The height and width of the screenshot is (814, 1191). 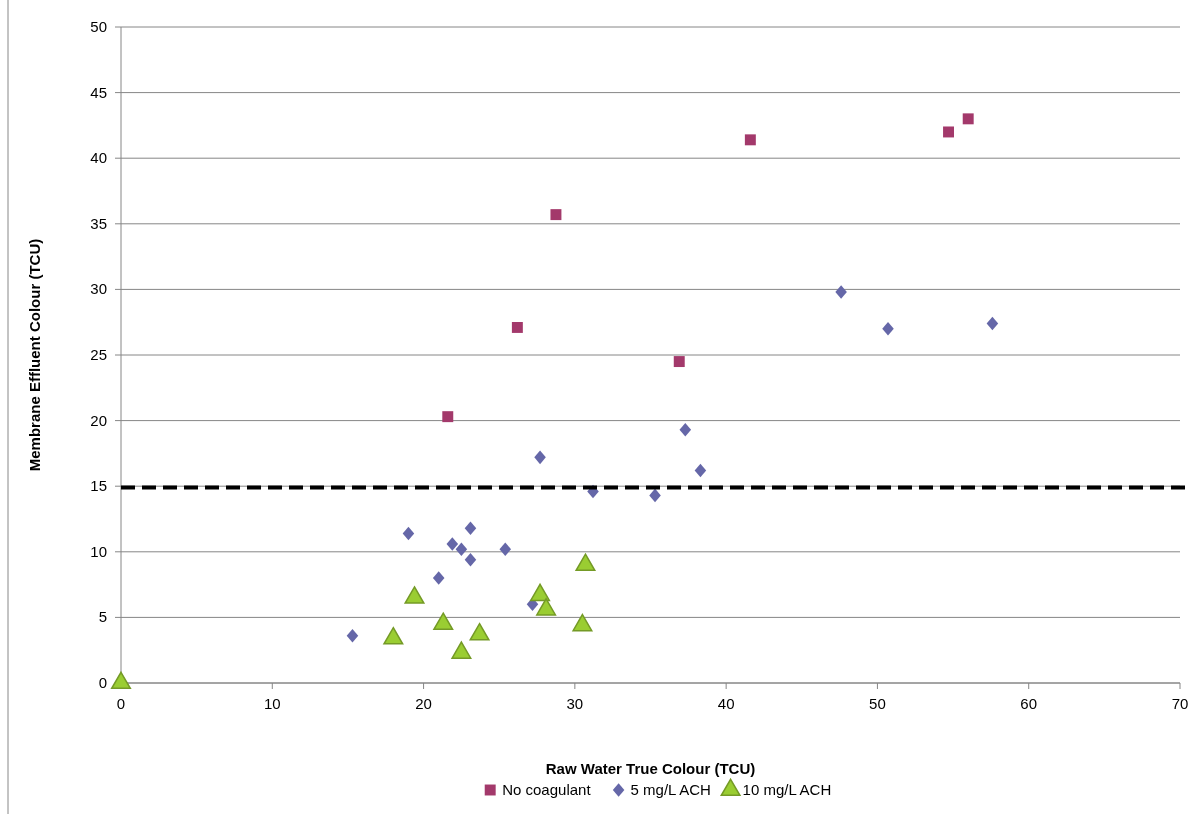 What do you see at coordinates (102, 682) in the screenshot?
I see `y-tick-label: 0` at bounding box center [102, 682].